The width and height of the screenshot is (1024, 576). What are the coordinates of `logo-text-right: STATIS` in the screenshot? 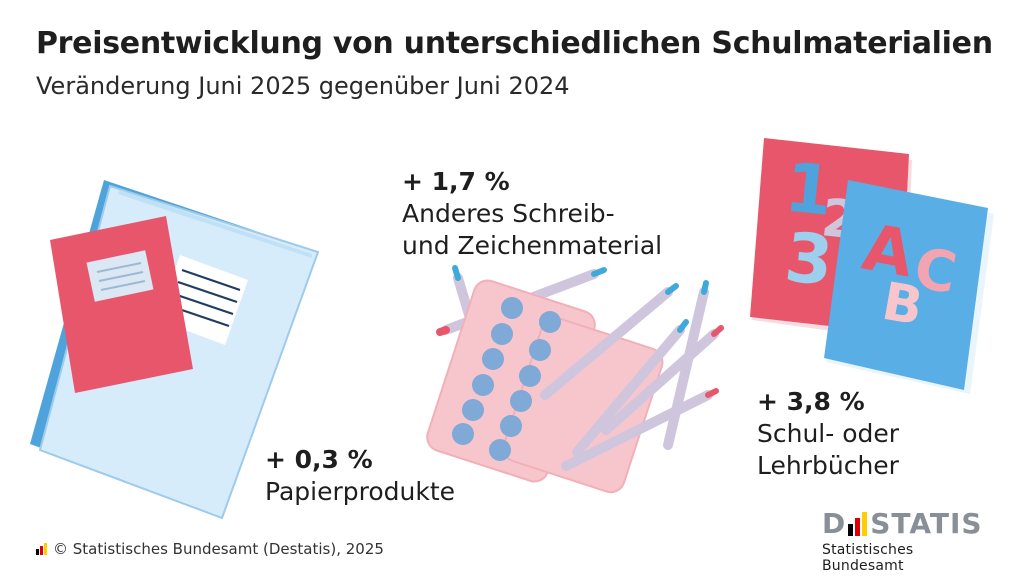 It's located at (926, 523).